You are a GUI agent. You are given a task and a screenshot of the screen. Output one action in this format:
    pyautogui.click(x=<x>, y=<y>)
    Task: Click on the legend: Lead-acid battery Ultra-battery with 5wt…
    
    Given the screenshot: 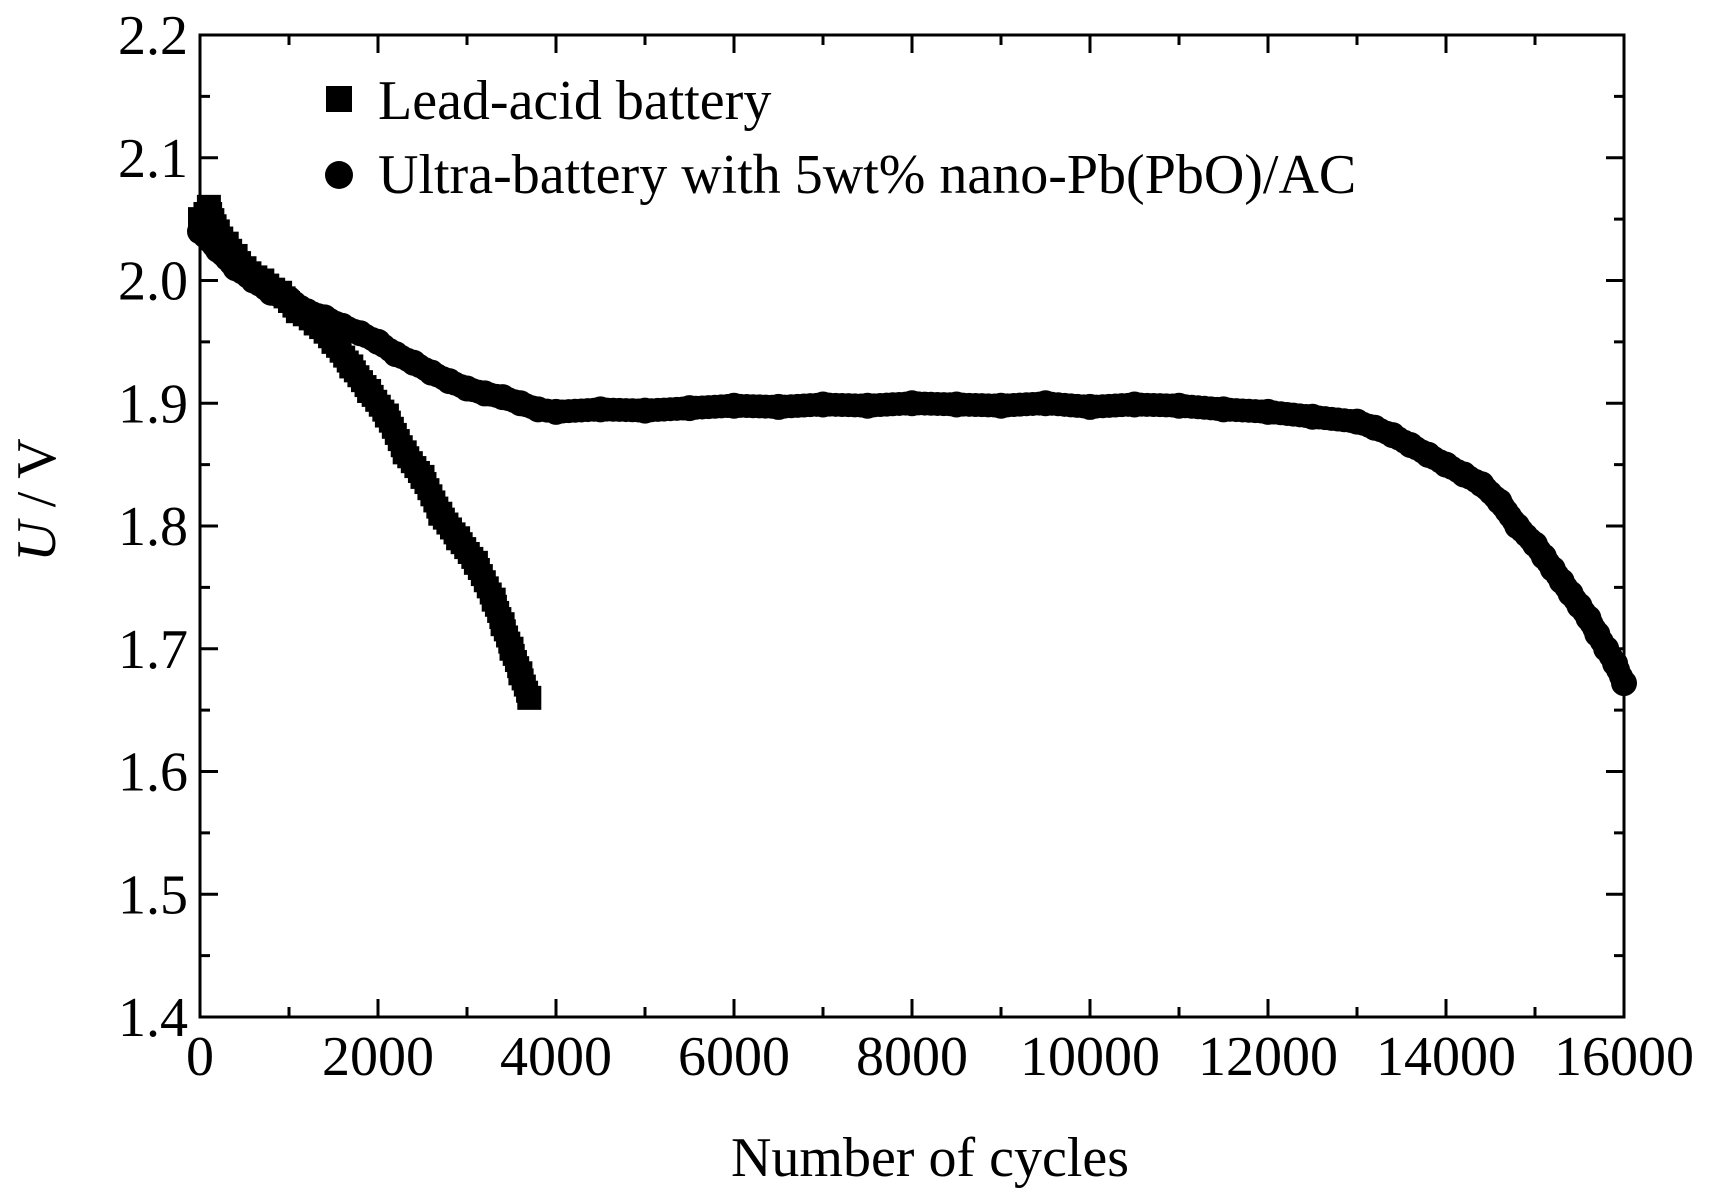 What is the action you would take?
    pyautogui.click(x=840, y=138)
    